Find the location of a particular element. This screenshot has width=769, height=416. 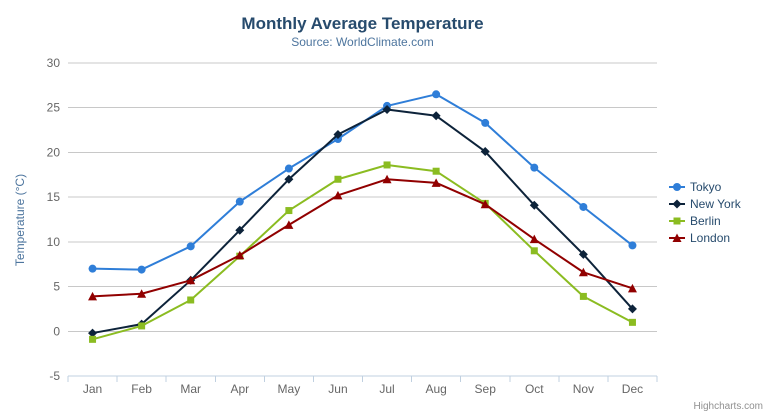

svg-text: 15 is located at coordinates (54, 197).